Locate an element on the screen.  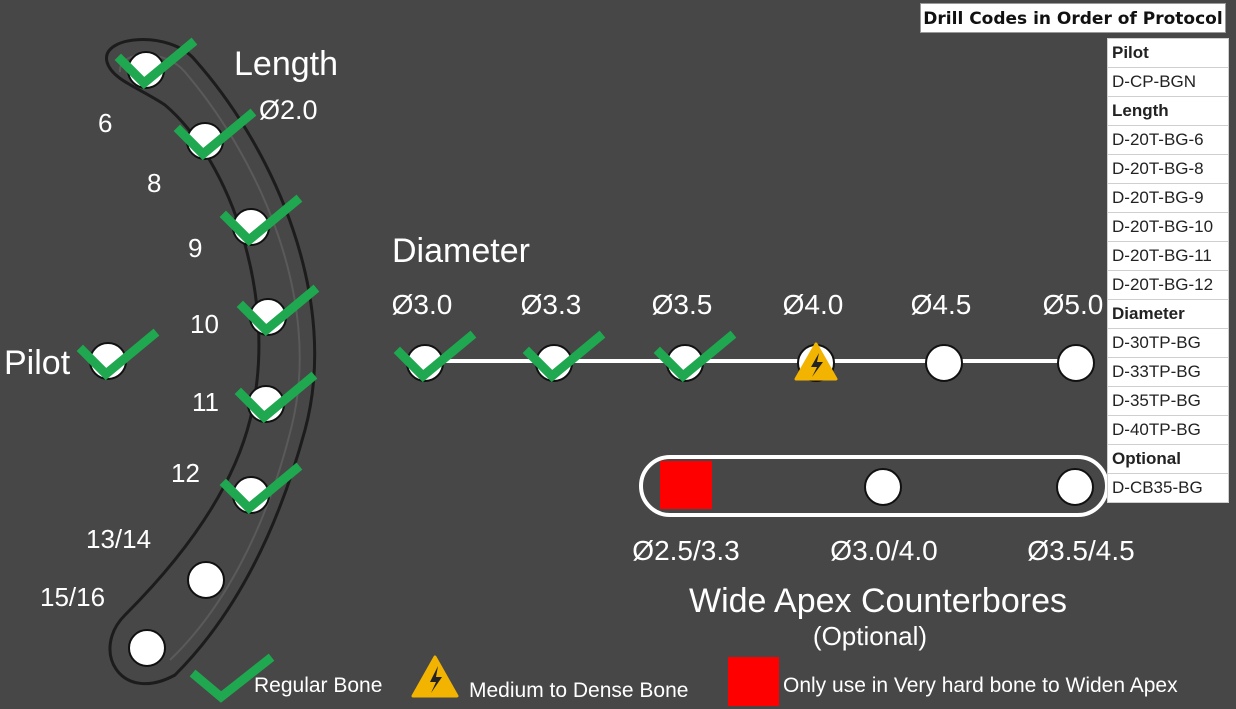
counterbores-subtitle: (Optional) is located at coordinates (870, 636).